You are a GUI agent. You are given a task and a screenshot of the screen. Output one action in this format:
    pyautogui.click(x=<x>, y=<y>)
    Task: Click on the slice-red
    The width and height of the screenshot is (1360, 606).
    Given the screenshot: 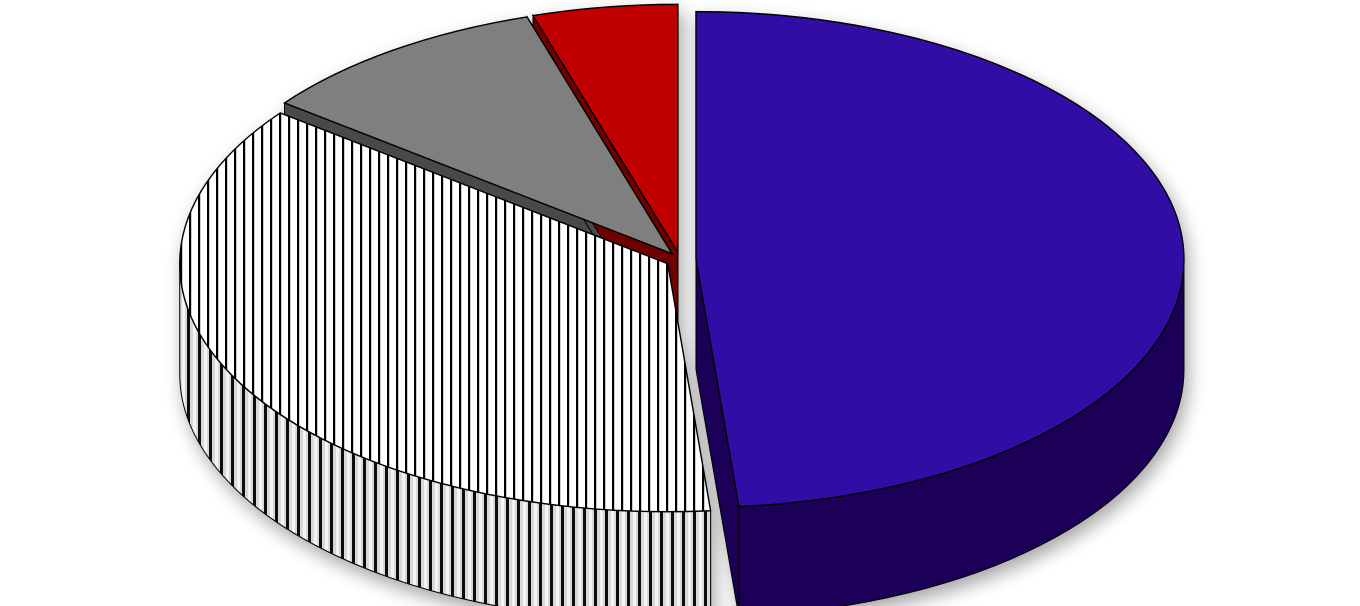 What is the action you would take?
    pyautogui.click(x=605, y=129)
    